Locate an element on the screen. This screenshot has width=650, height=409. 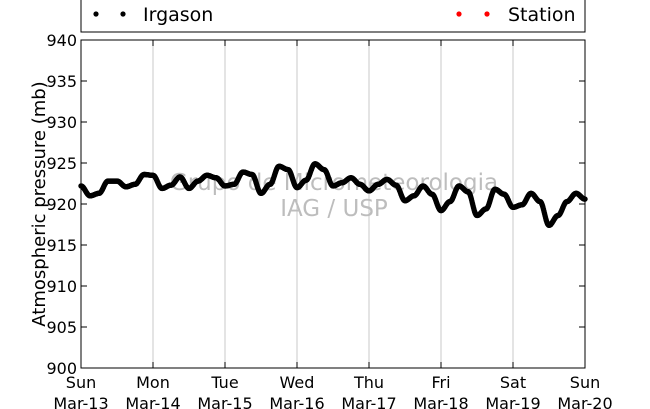
y-tick-label: 920 is located at coordinates (61, 204).